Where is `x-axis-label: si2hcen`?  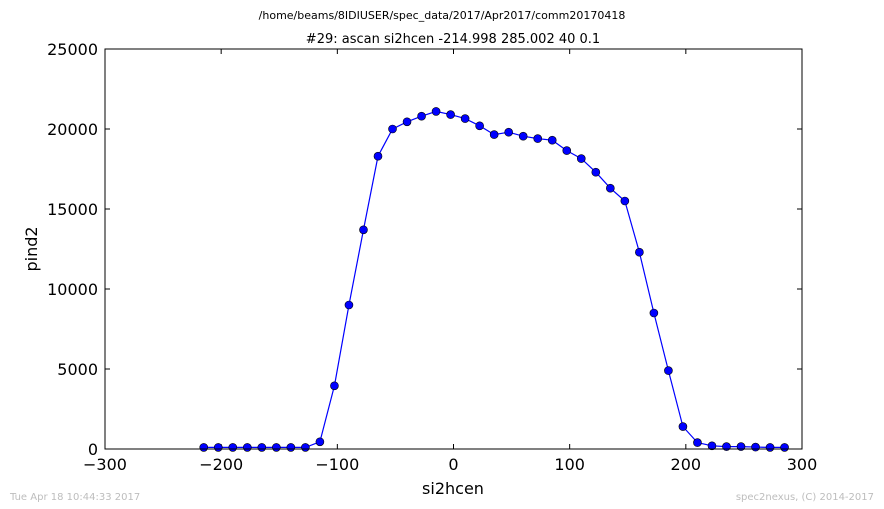
x-axis-label: si2hcen is located at coordinates (453, 488).